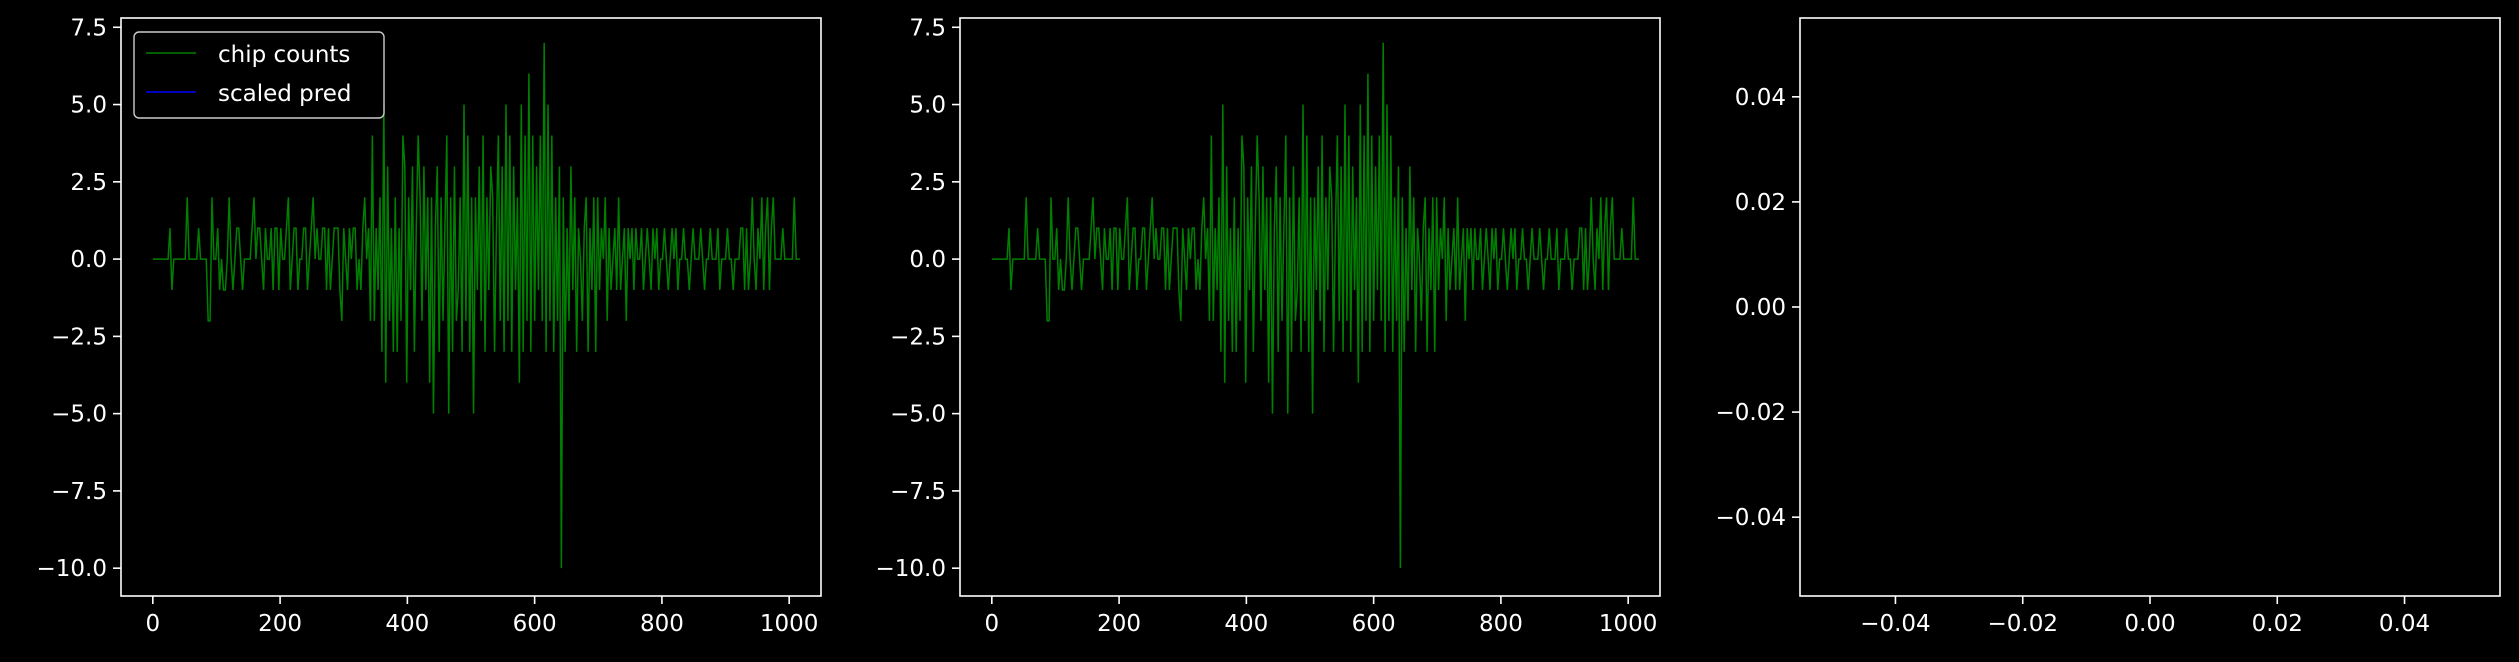 The width and height of the screenshot is (2519, 662). Describe the element at coordinates (1751, 518) in the screenshot. I see `y-tick-label: −0.04` at that location.